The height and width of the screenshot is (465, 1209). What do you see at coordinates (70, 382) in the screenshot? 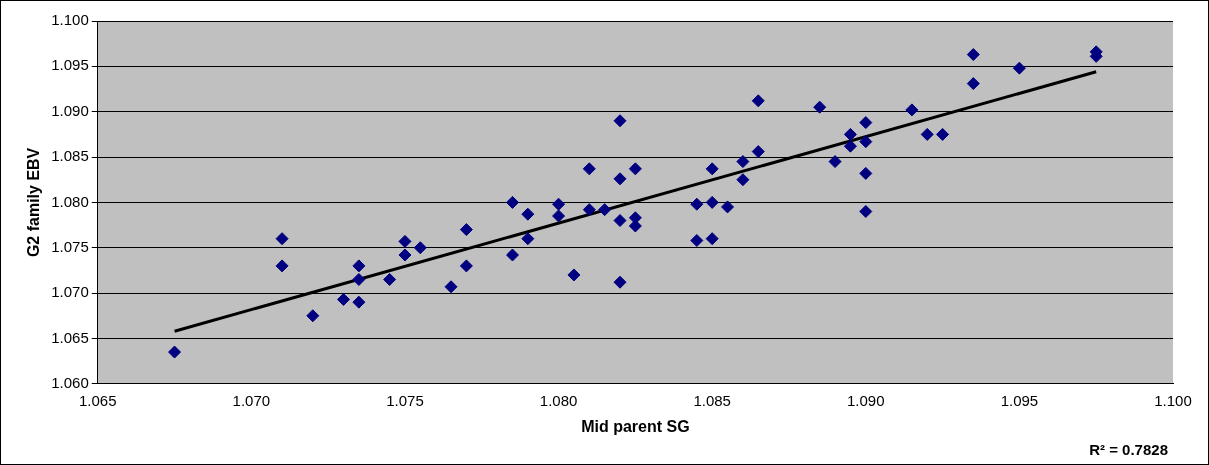
I see `y-tick-label: 1.060` at bounding box center [70, 382].